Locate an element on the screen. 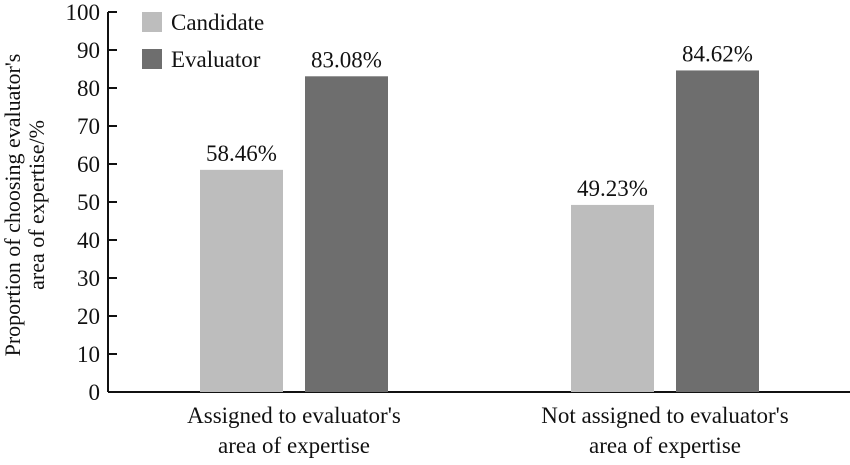  x-tick-label: Assigned to evaluator's is located at coordinates (294, 415).